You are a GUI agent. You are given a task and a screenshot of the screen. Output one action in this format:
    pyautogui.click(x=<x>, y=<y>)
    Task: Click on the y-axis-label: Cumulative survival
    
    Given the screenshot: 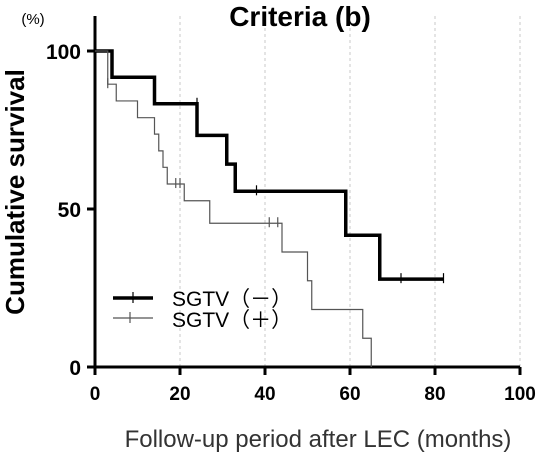 What is the action you would take?
    pyautogui.click(x=15, y=192)
    